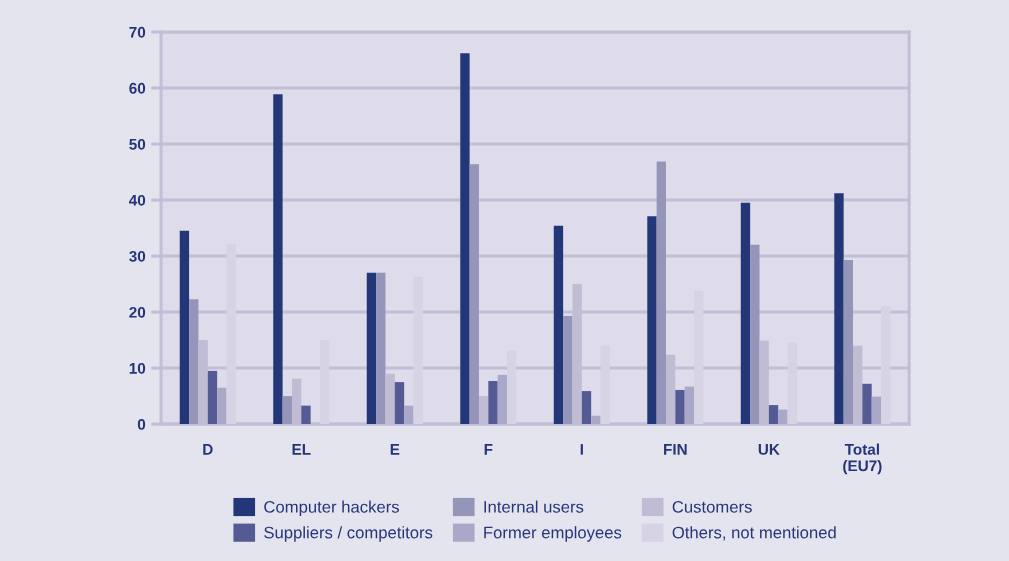  Describe the element at coordinates (488, 449) in the screenshot. I see `x-tick-label: F` at that location.